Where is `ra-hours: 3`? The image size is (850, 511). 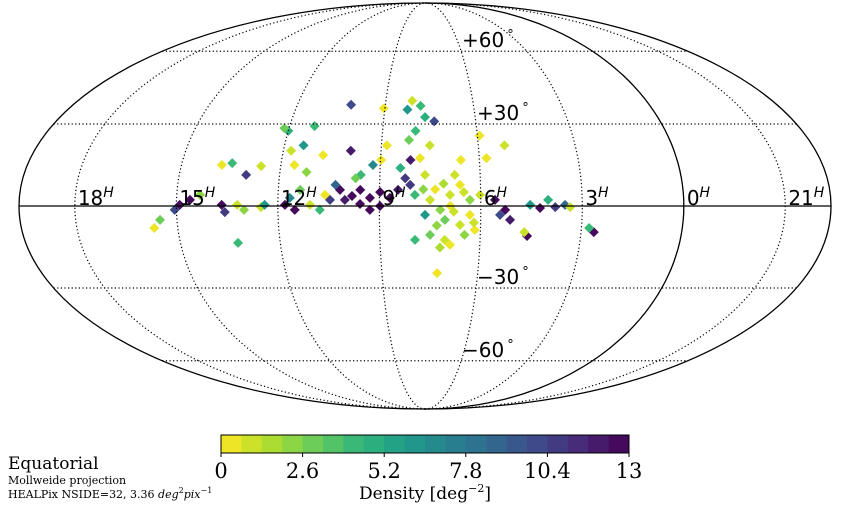 ra-hours: 3 is located at coordinates (591, 198).